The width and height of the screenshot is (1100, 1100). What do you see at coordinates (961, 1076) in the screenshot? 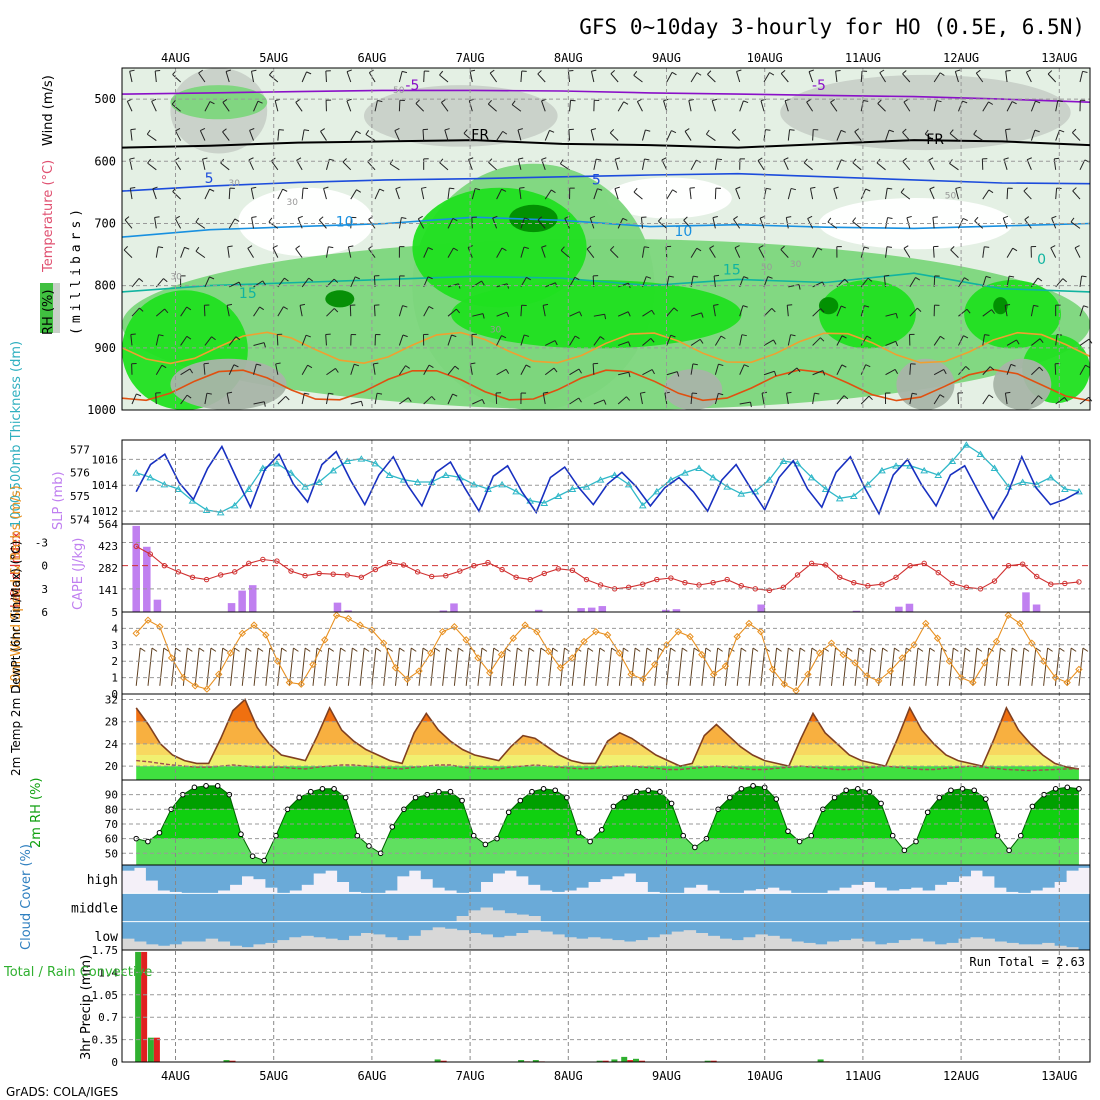
I see `date-tick-bottom: 12AUG` at bounding box center [961, 1076].